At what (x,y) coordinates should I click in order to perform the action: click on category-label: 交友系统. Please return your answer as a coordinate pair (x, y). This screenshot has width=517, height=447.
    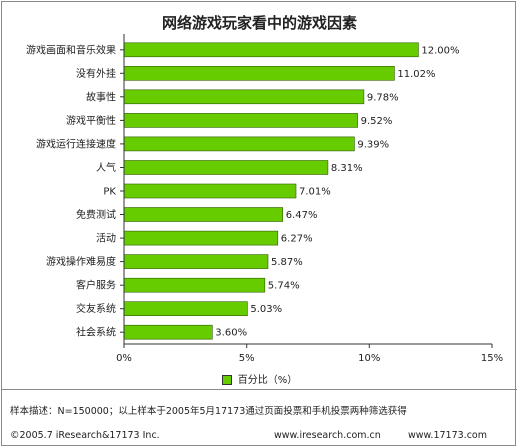
    Looking at the image, I should click on (96, 308).